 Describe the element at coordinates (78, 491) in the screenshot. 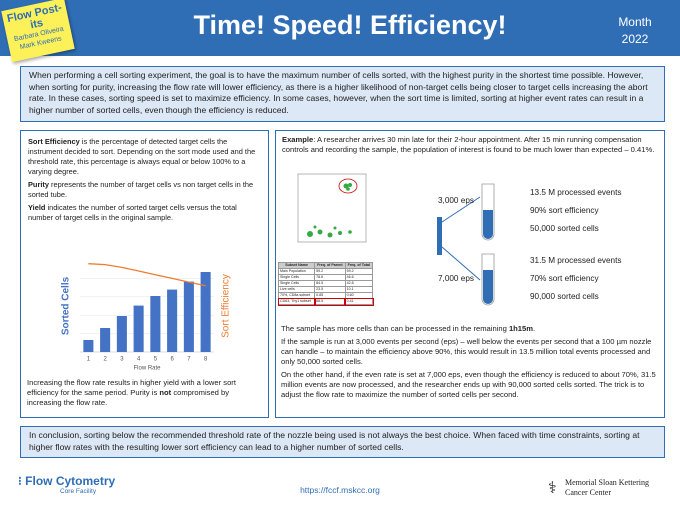

I see `logo-subtitle: Core Facility` at that location.